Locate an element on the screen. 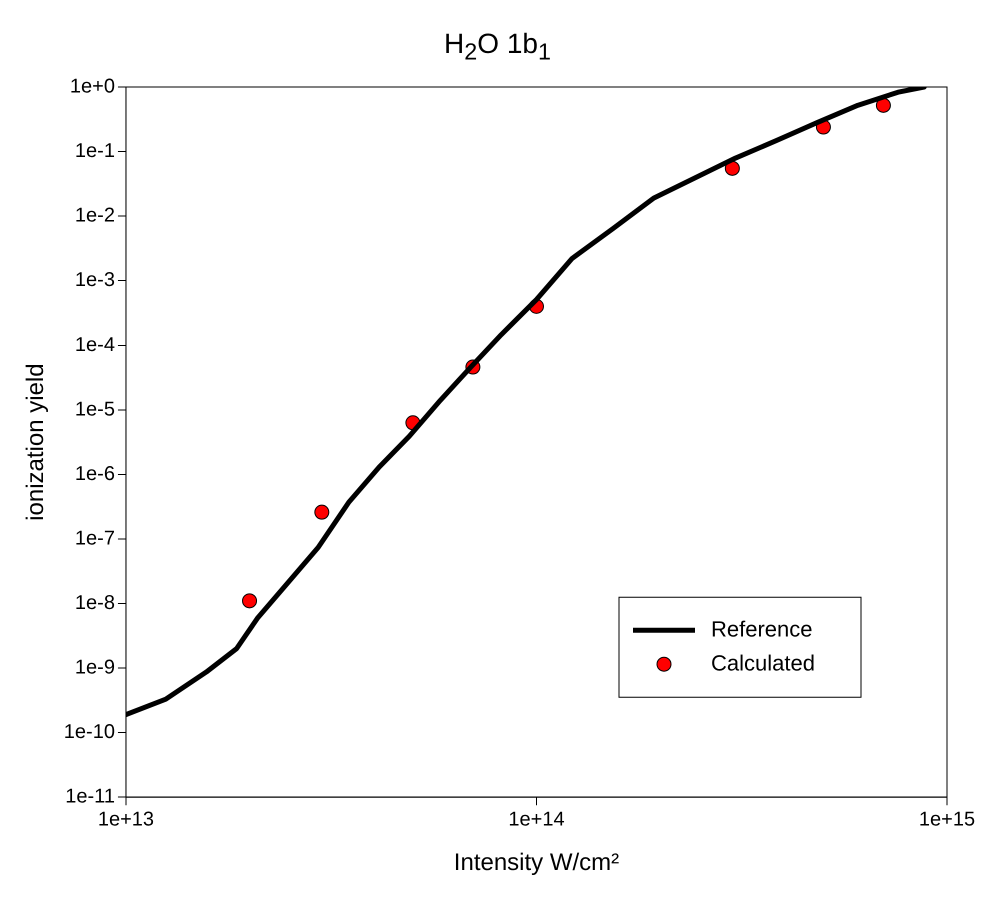 The height and width of the screenshot is (898, 995). y-tick-label: 1e-7 is located at coordinates (94, 538).